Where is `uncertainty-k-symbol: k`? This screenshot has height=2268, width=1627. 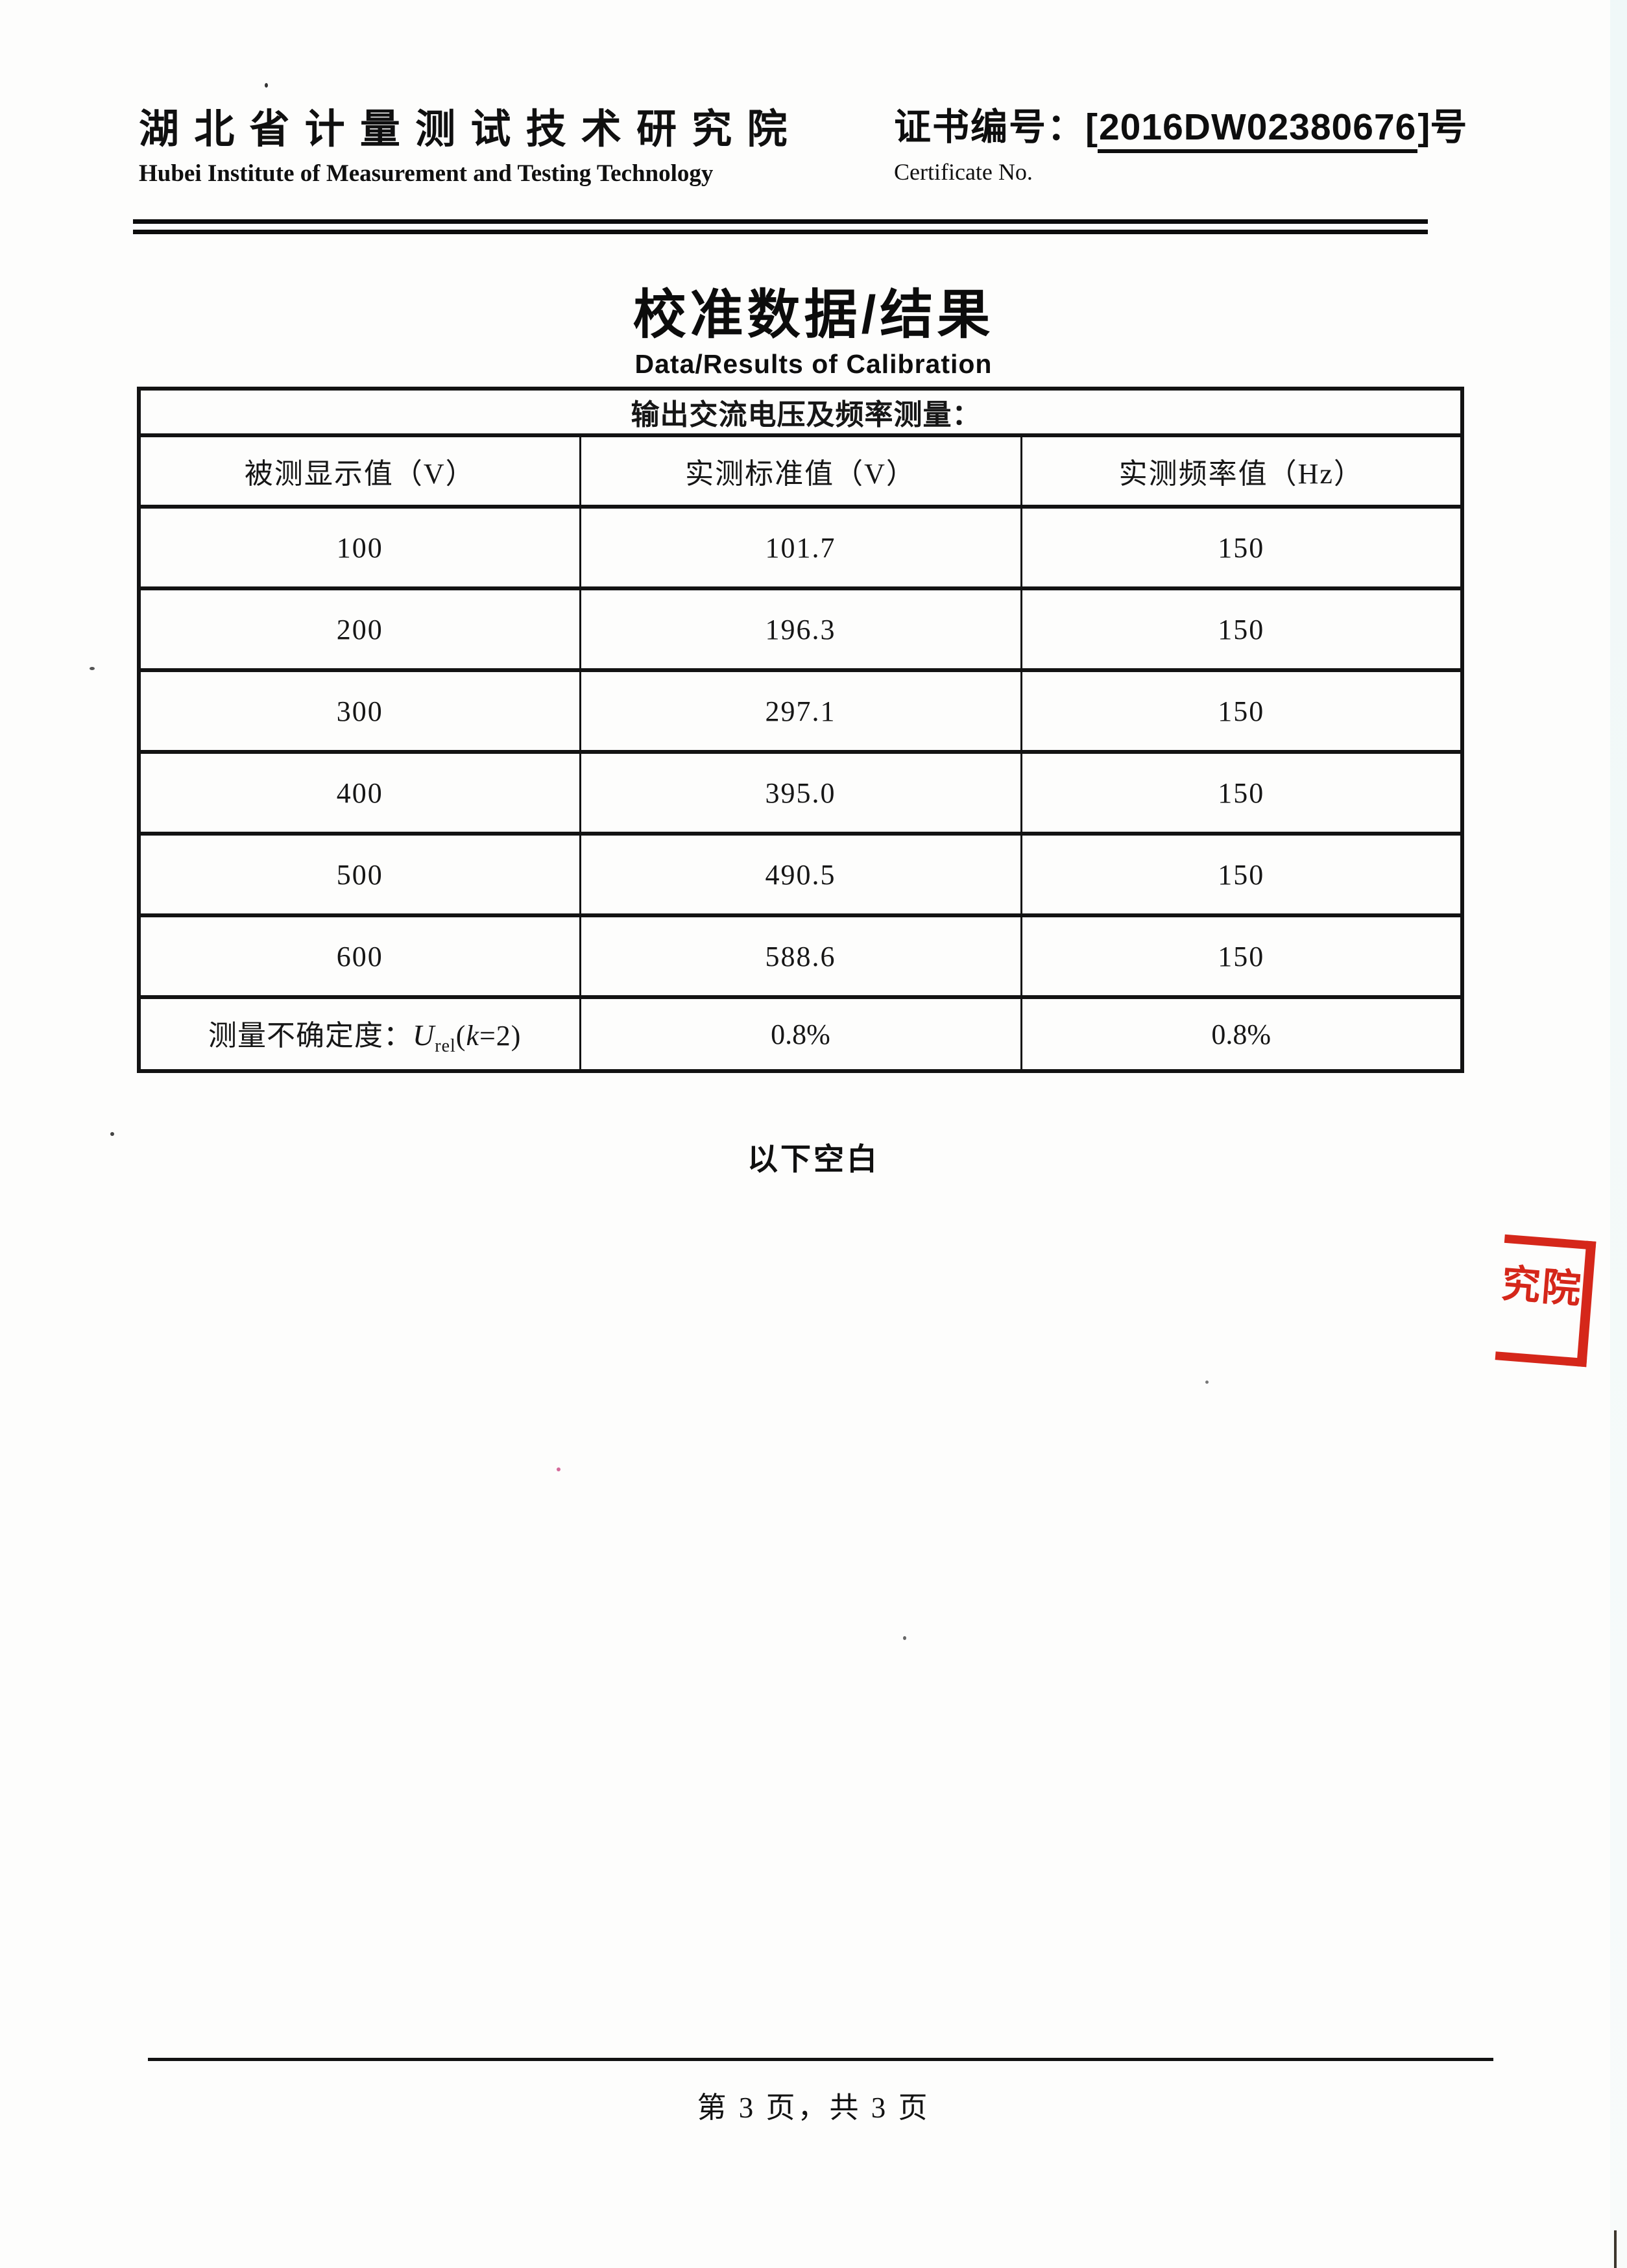 uncertainty-k-symbol: k is located at coordinates (473, 1035).